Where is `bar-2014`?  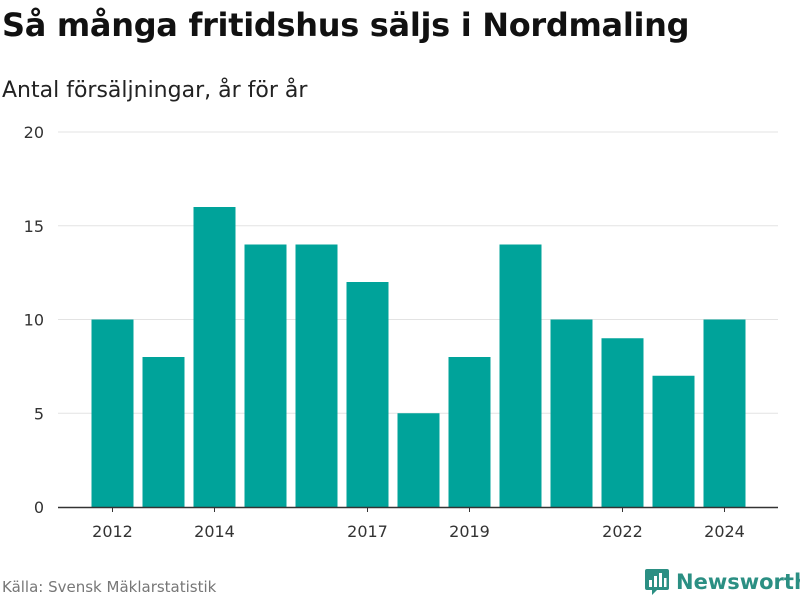
bar-2014 is located at coordinates (214, 357).